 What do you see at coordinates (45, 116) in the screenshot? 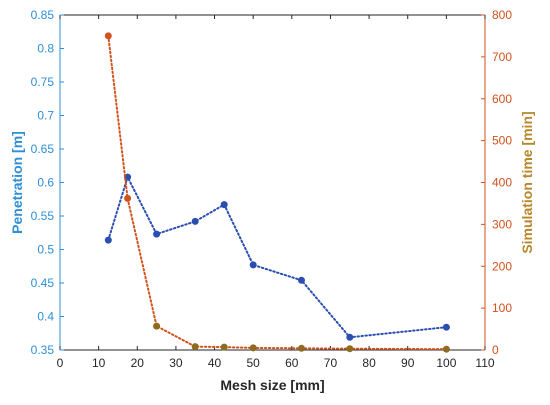
I see `left-y-tick-label: 0.7` at bounding box center [45, 116].